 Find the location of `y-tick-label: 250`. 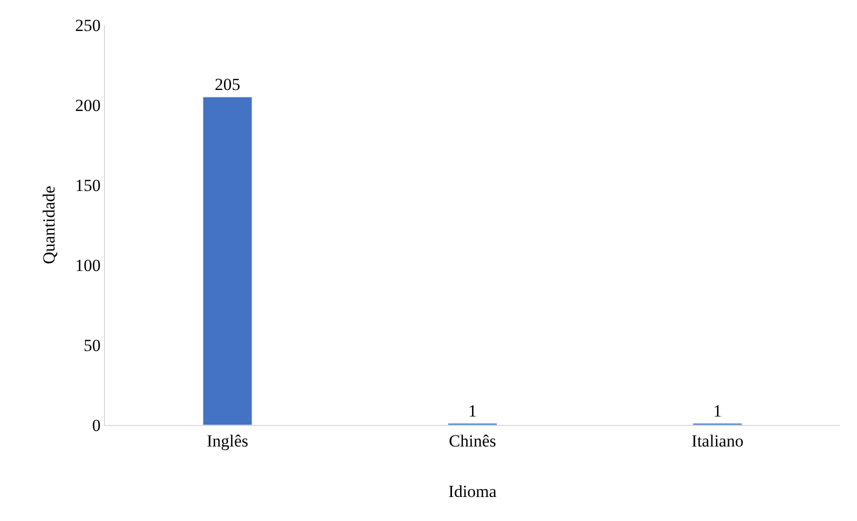

y-tick-label: 250 is located at coordinates (88, 25).